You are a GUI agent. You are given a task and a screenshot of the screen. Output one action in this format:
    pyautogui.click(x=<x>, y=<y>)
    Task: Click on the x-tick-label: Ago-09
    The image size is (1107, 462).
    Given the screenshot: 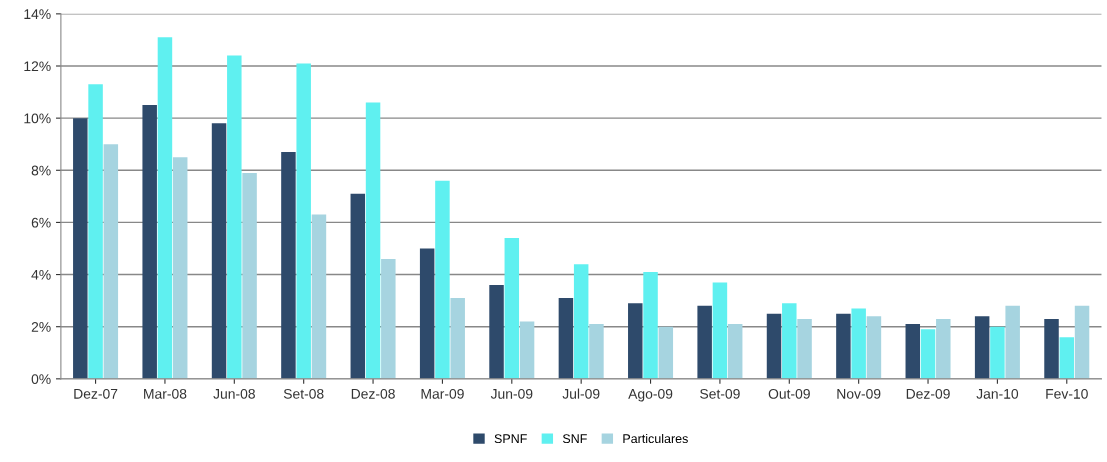 What is the action you would take?
    pyautogui.click(x=650, y=395)
    